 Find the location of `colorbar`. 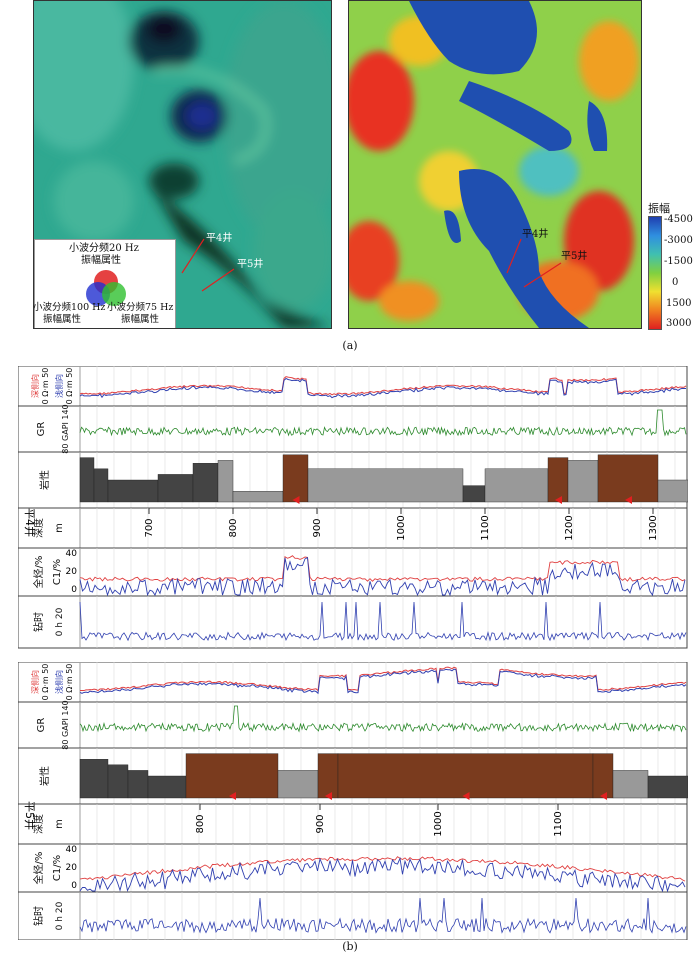

colorbar is located at coordinates (655, 273).